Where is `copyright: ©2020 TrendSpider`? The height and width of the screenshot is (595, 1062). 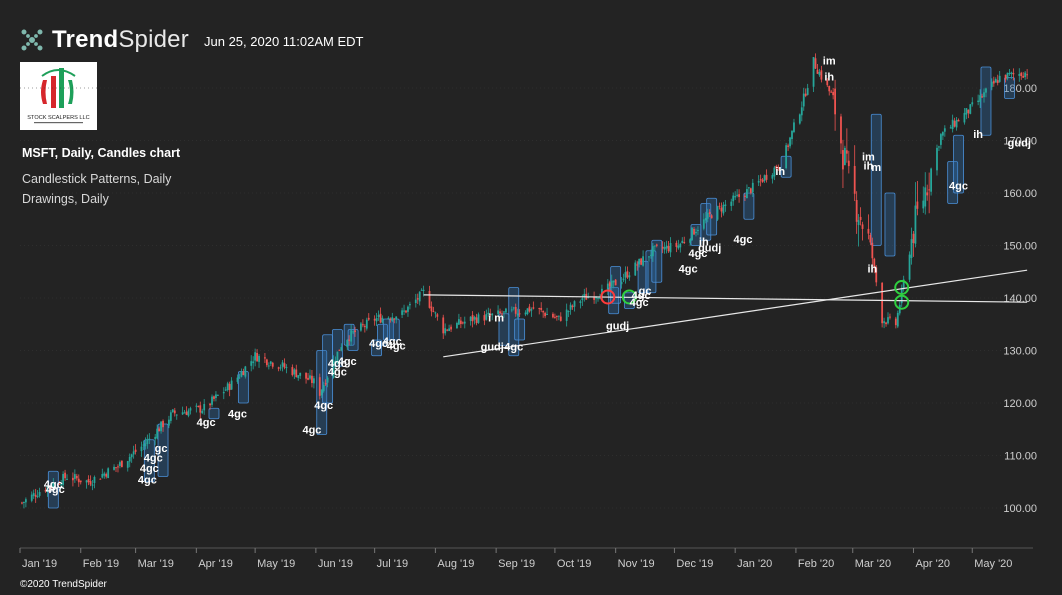
copyright: ©2020 TrendSpider is located at coordinates (63, 584).